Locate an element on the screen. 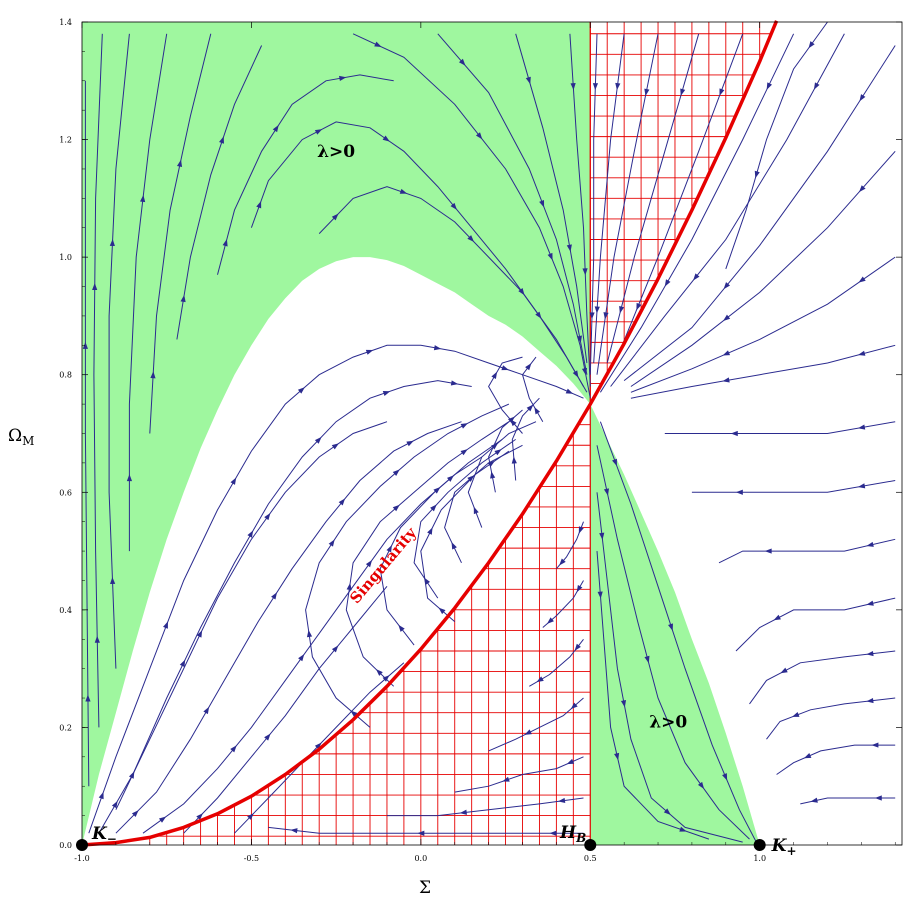 Image resolution: width=916 pixels, height=902 pixels. region-lambda-positive-right is located at coordinates (675, 624).